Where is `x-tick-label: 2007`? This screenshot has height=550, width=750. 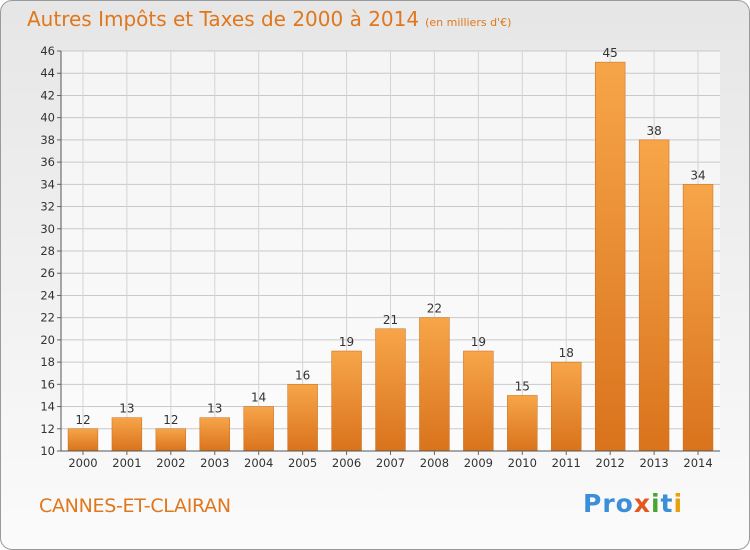
x-tick-label: 2007 is located at coordinates (390, 463).